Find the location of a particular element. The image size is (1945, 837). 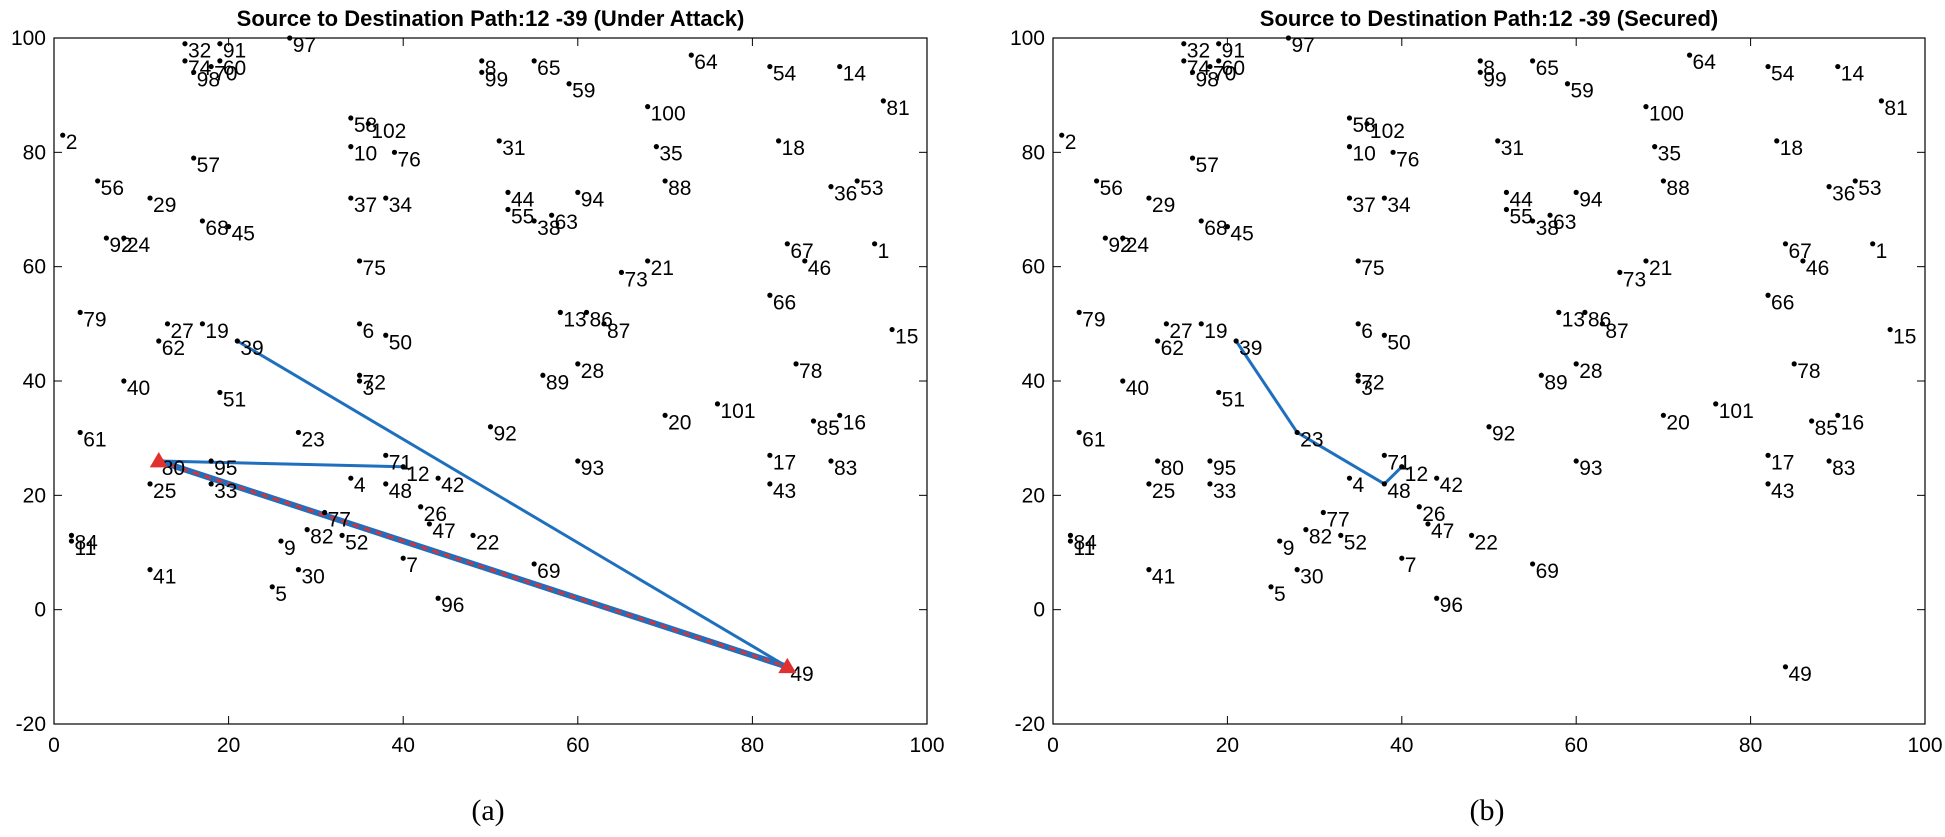

node-label: 30 is located at coordinates (312, 577).